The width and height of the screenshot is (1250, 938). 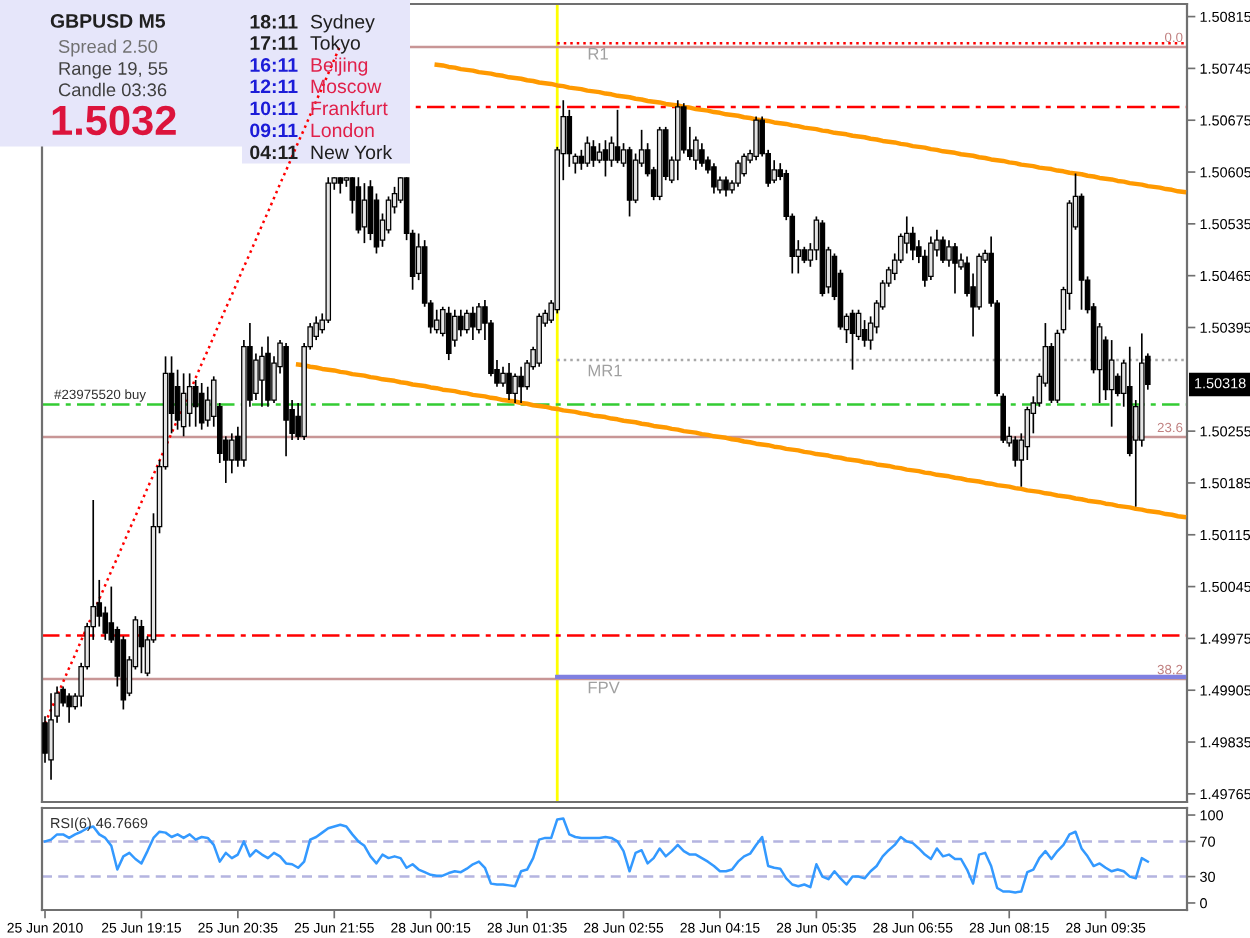 What do you see at coordinates (312, 130) in the screenshot?
I see `annotation: 09:11 London` at bounding box center [312, 130].